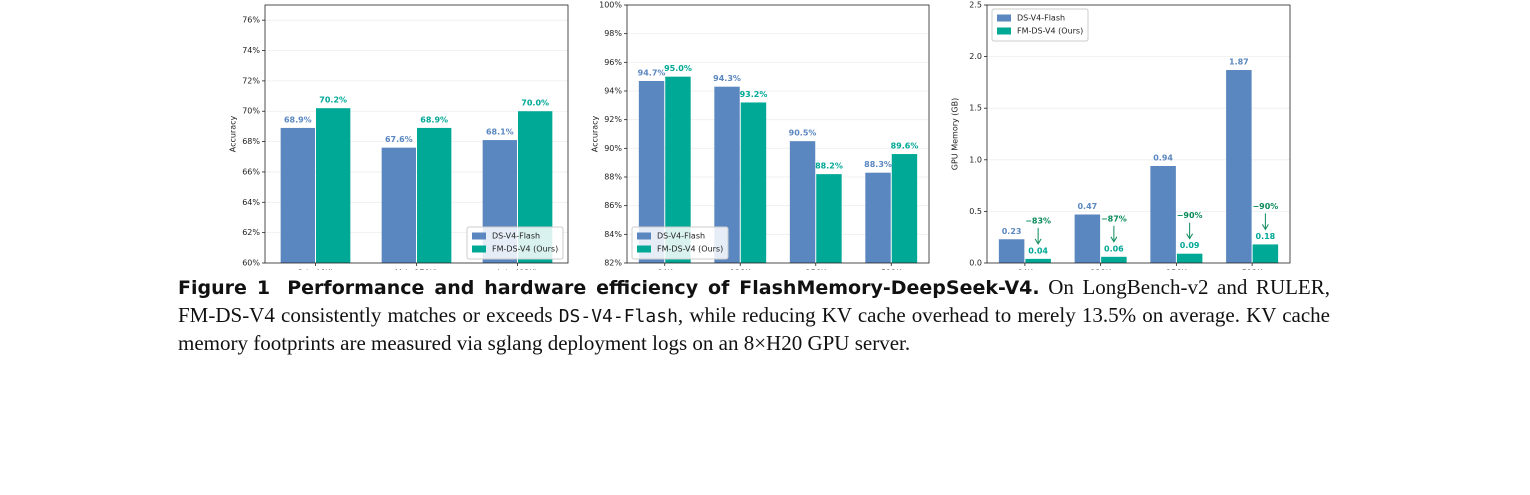  I want to click on value-label: 1.87, so click(1239, 62).